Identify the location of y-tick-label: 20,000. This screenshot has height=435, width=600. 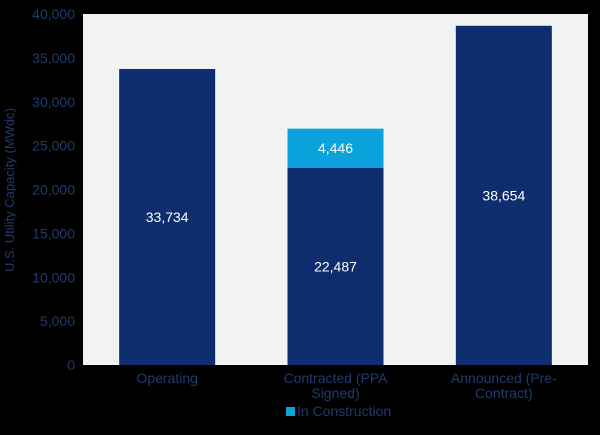
(53, 190).